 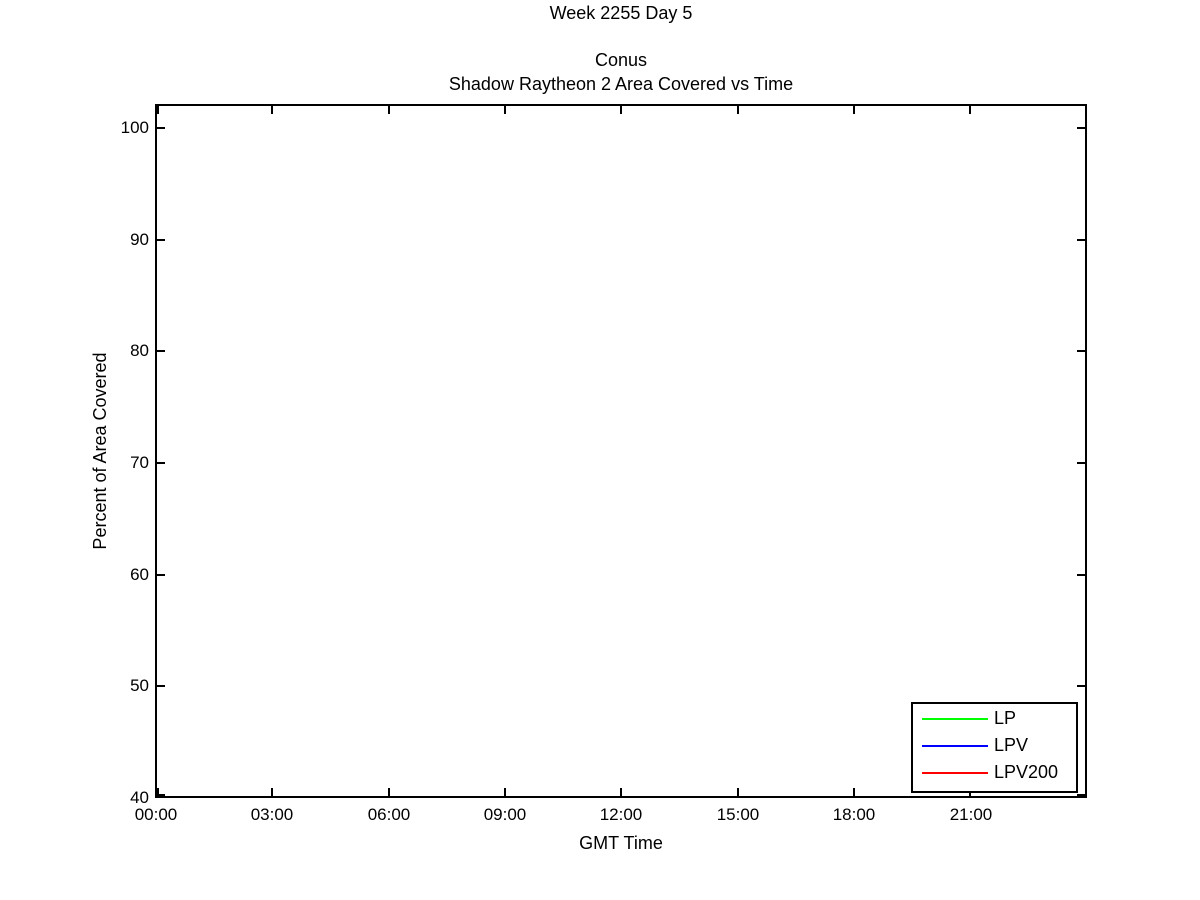 What do you see at coordinates (1005, 718) in the screenshot?
I see `legend-label: LP` at bounding box center [1005, 718].